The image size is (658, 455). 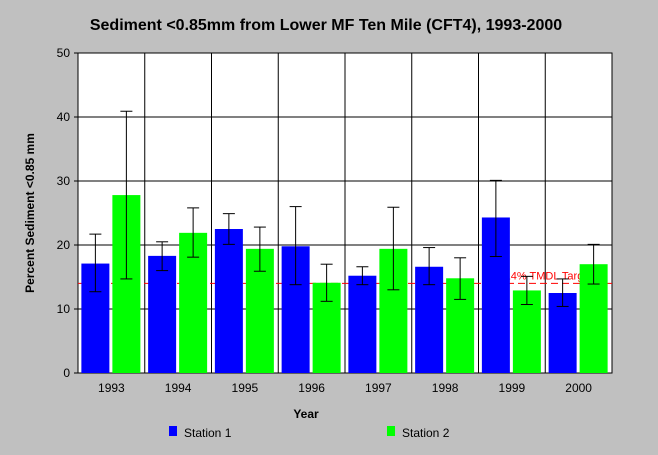 What do you see at coordinates (193, 232) in the screenshot?
I see `error-bar-2-1994` at bounding box center [193, 232].